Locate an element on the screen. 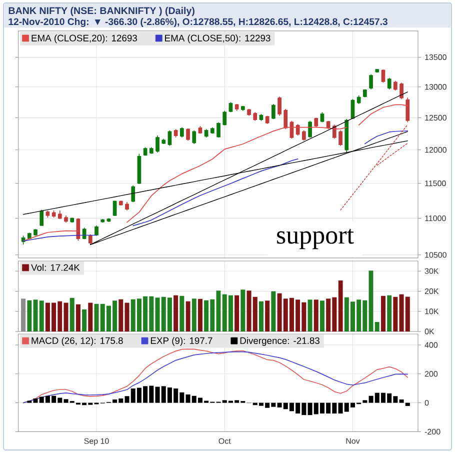 The image size is (455, 455). y-tick-label: 30K is located at coordinates (431, 271).